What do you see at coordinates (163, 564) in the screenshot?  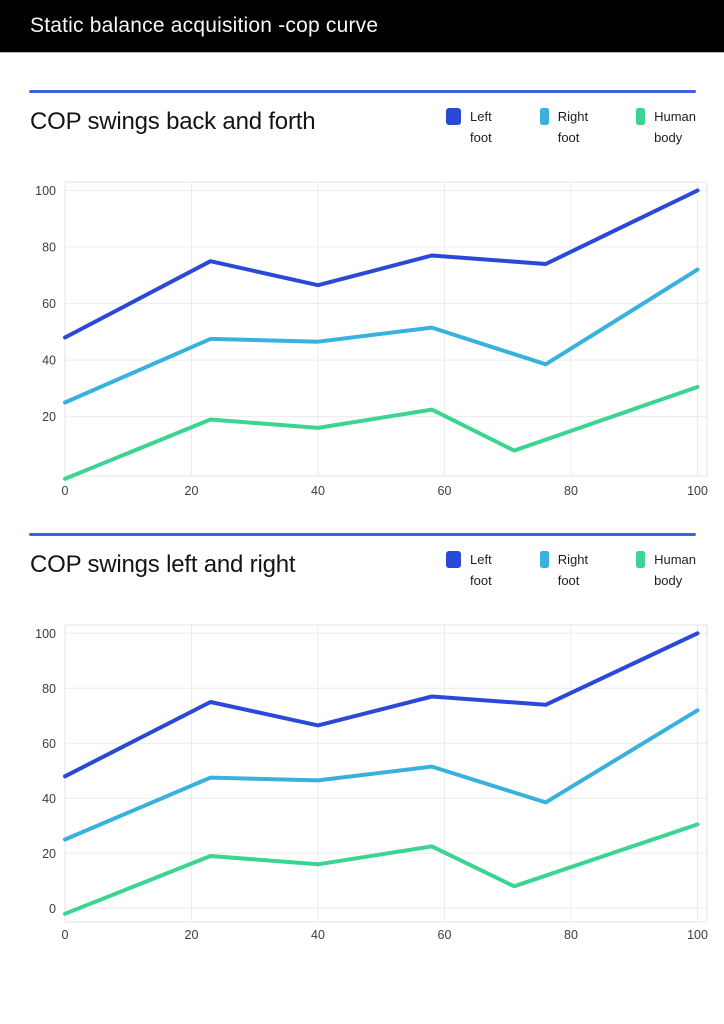 I see `chart-title-left-right: COP swings left and right` at bounding box center [163, 564].